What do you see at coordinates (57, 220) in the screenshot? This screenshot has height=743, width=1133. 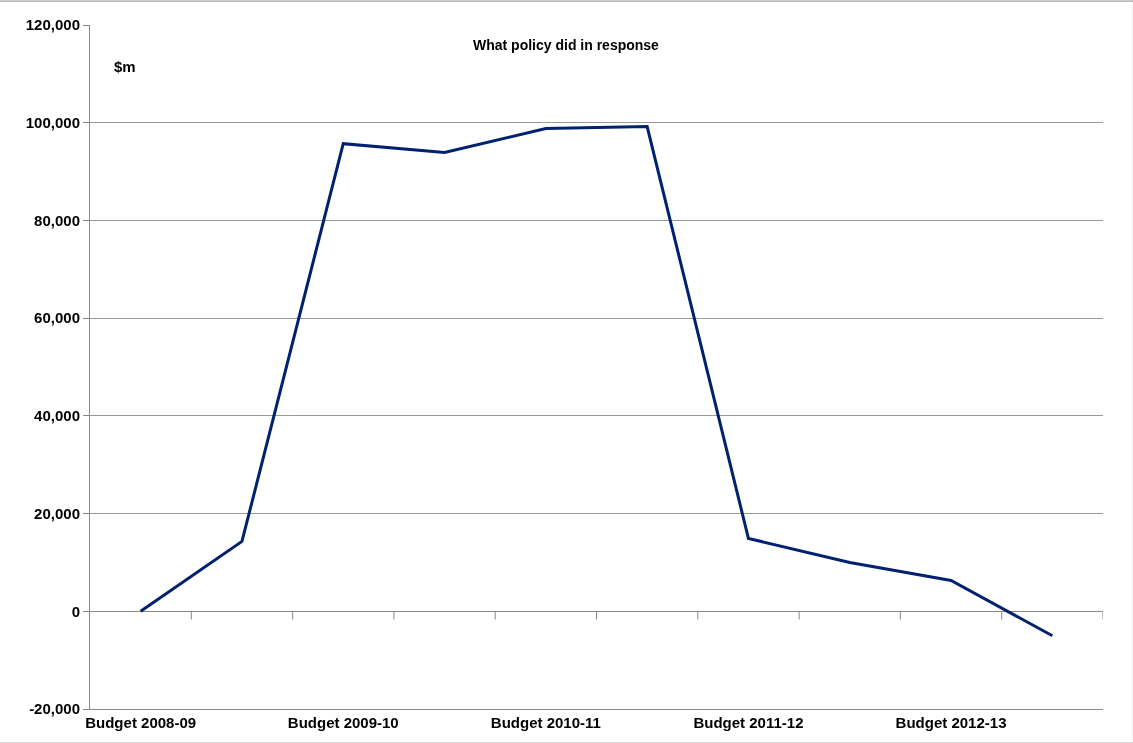 I see `y-tick-label: 80,000` at bounding box center [57, 220].